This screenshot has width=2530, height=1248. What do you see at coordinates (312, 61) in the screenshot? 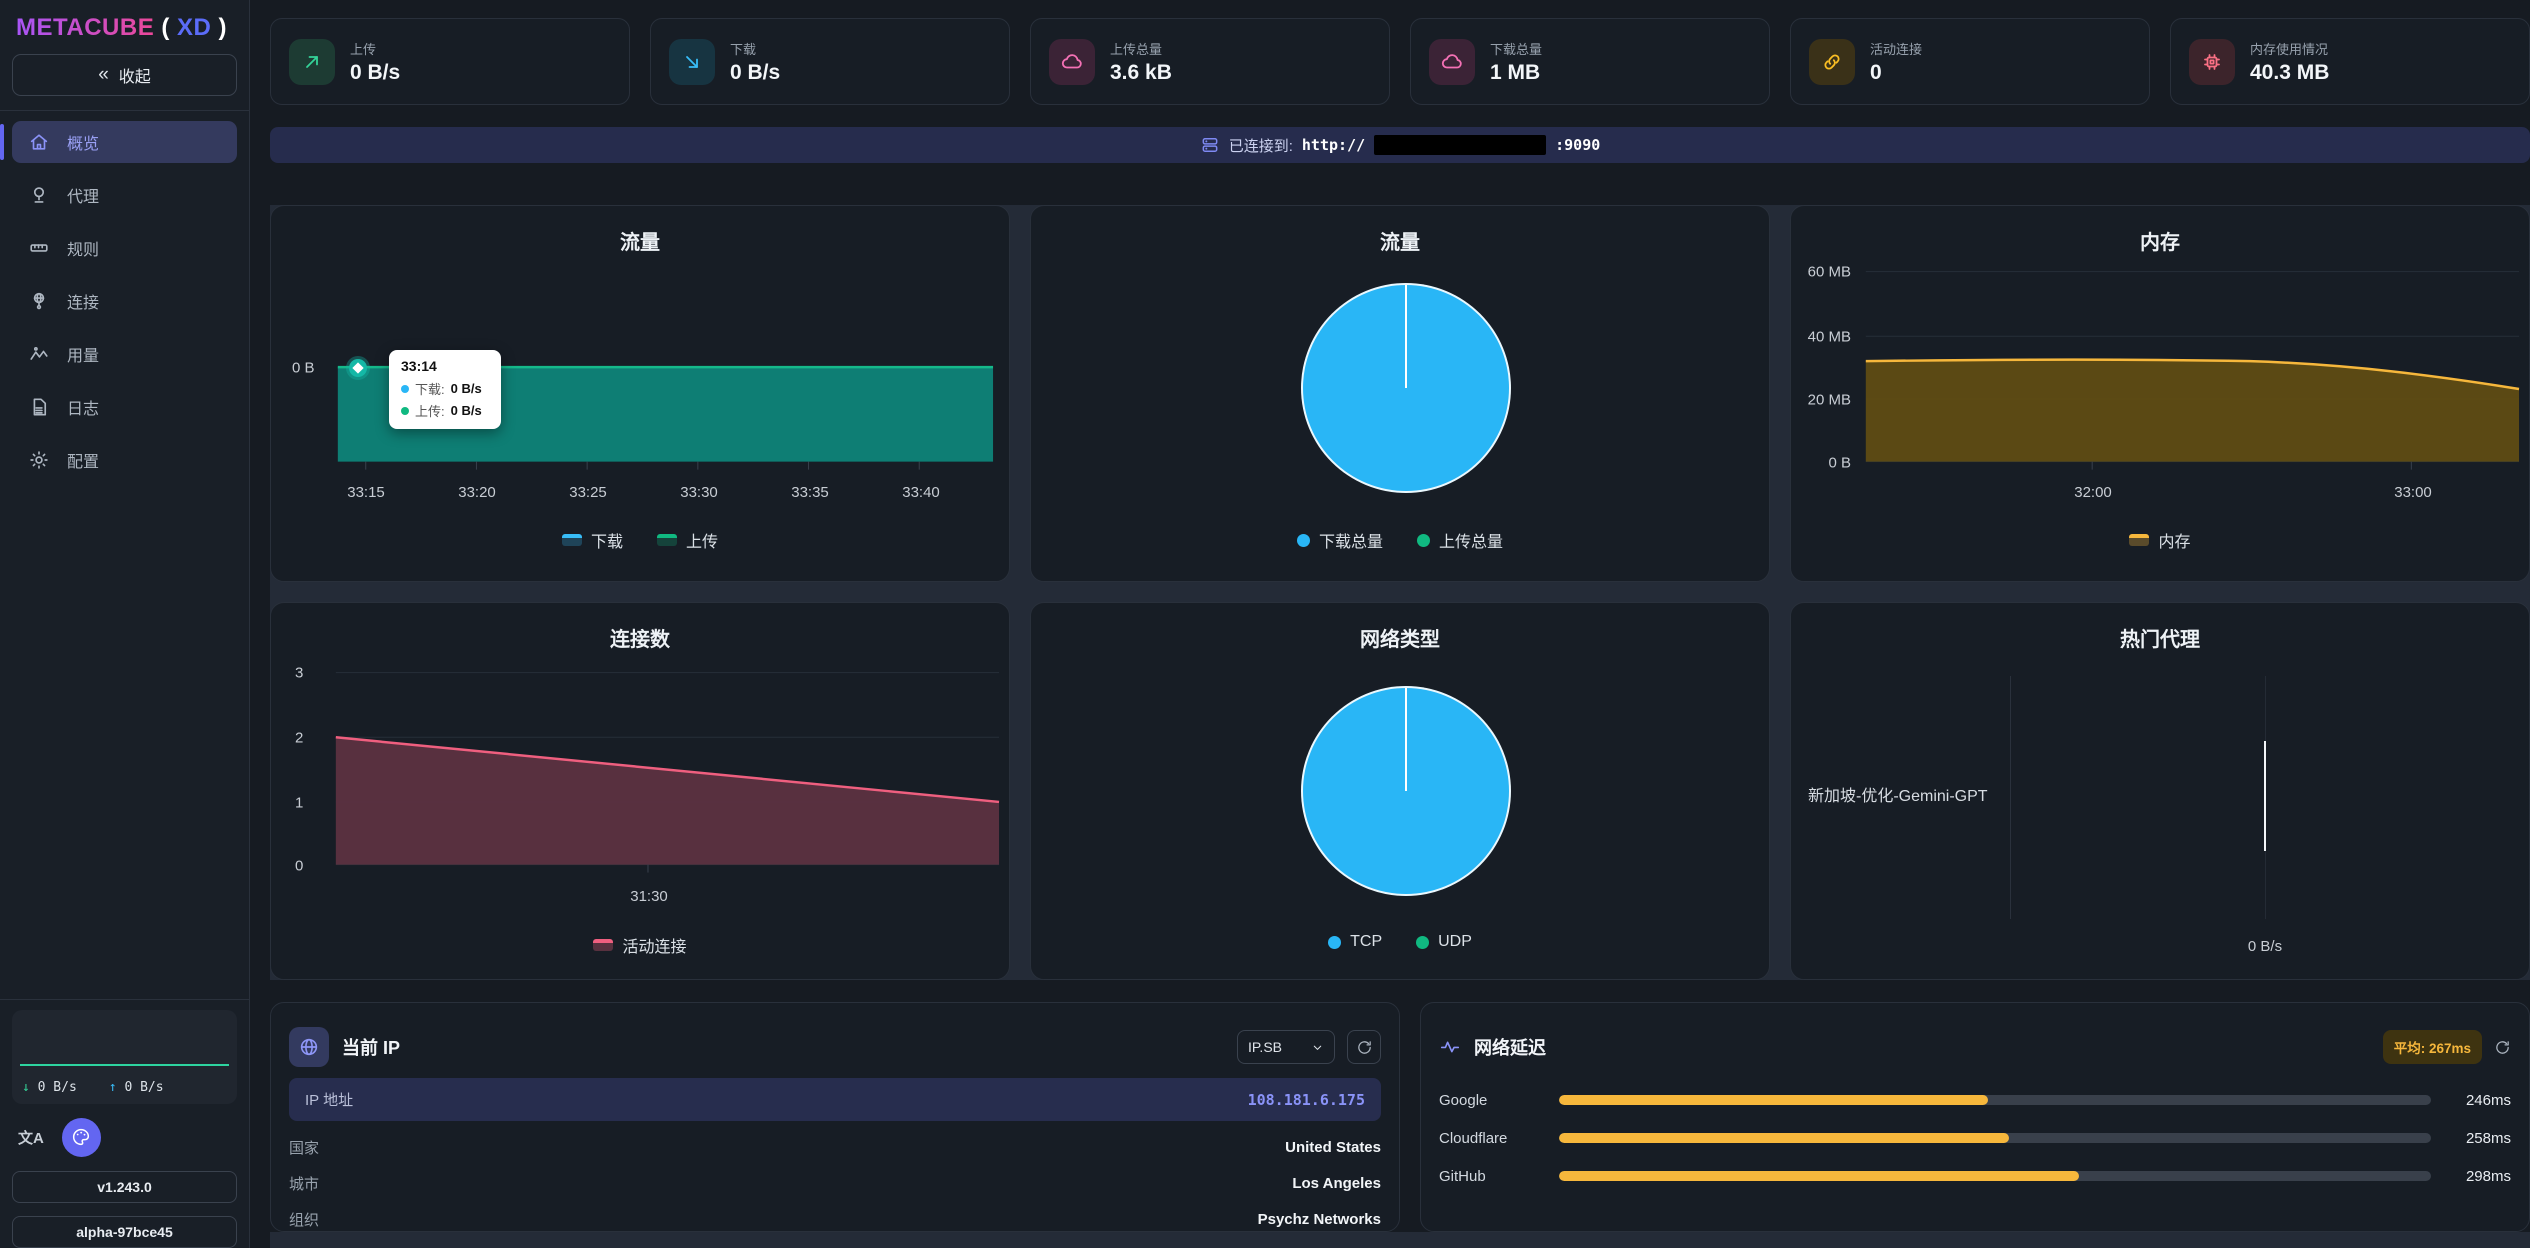
I see `arrow-up-right-icon` at bounding box center [312, 61].